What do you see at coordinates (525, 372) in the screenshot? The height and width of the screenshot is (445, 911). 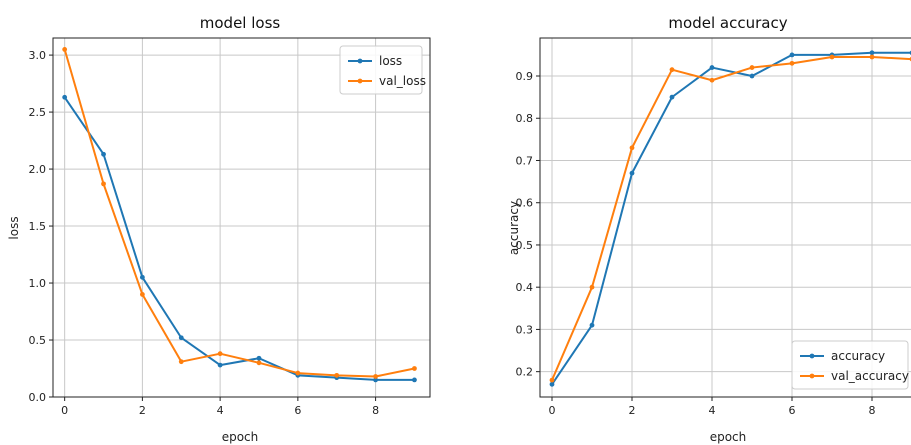 I see `accuracy-chart-ytick-label: 0.2` at bounding box center [525, 372].